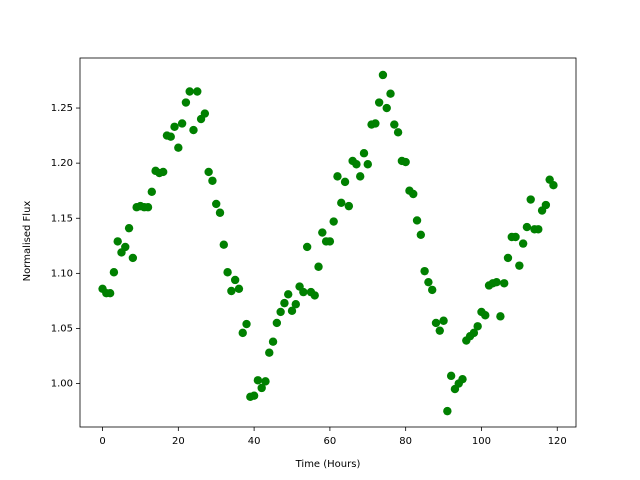  What do you see at coordinates (178, 441) in the screenshot?
I see `x-tick-label: 20` at bounding box center [178, 441].